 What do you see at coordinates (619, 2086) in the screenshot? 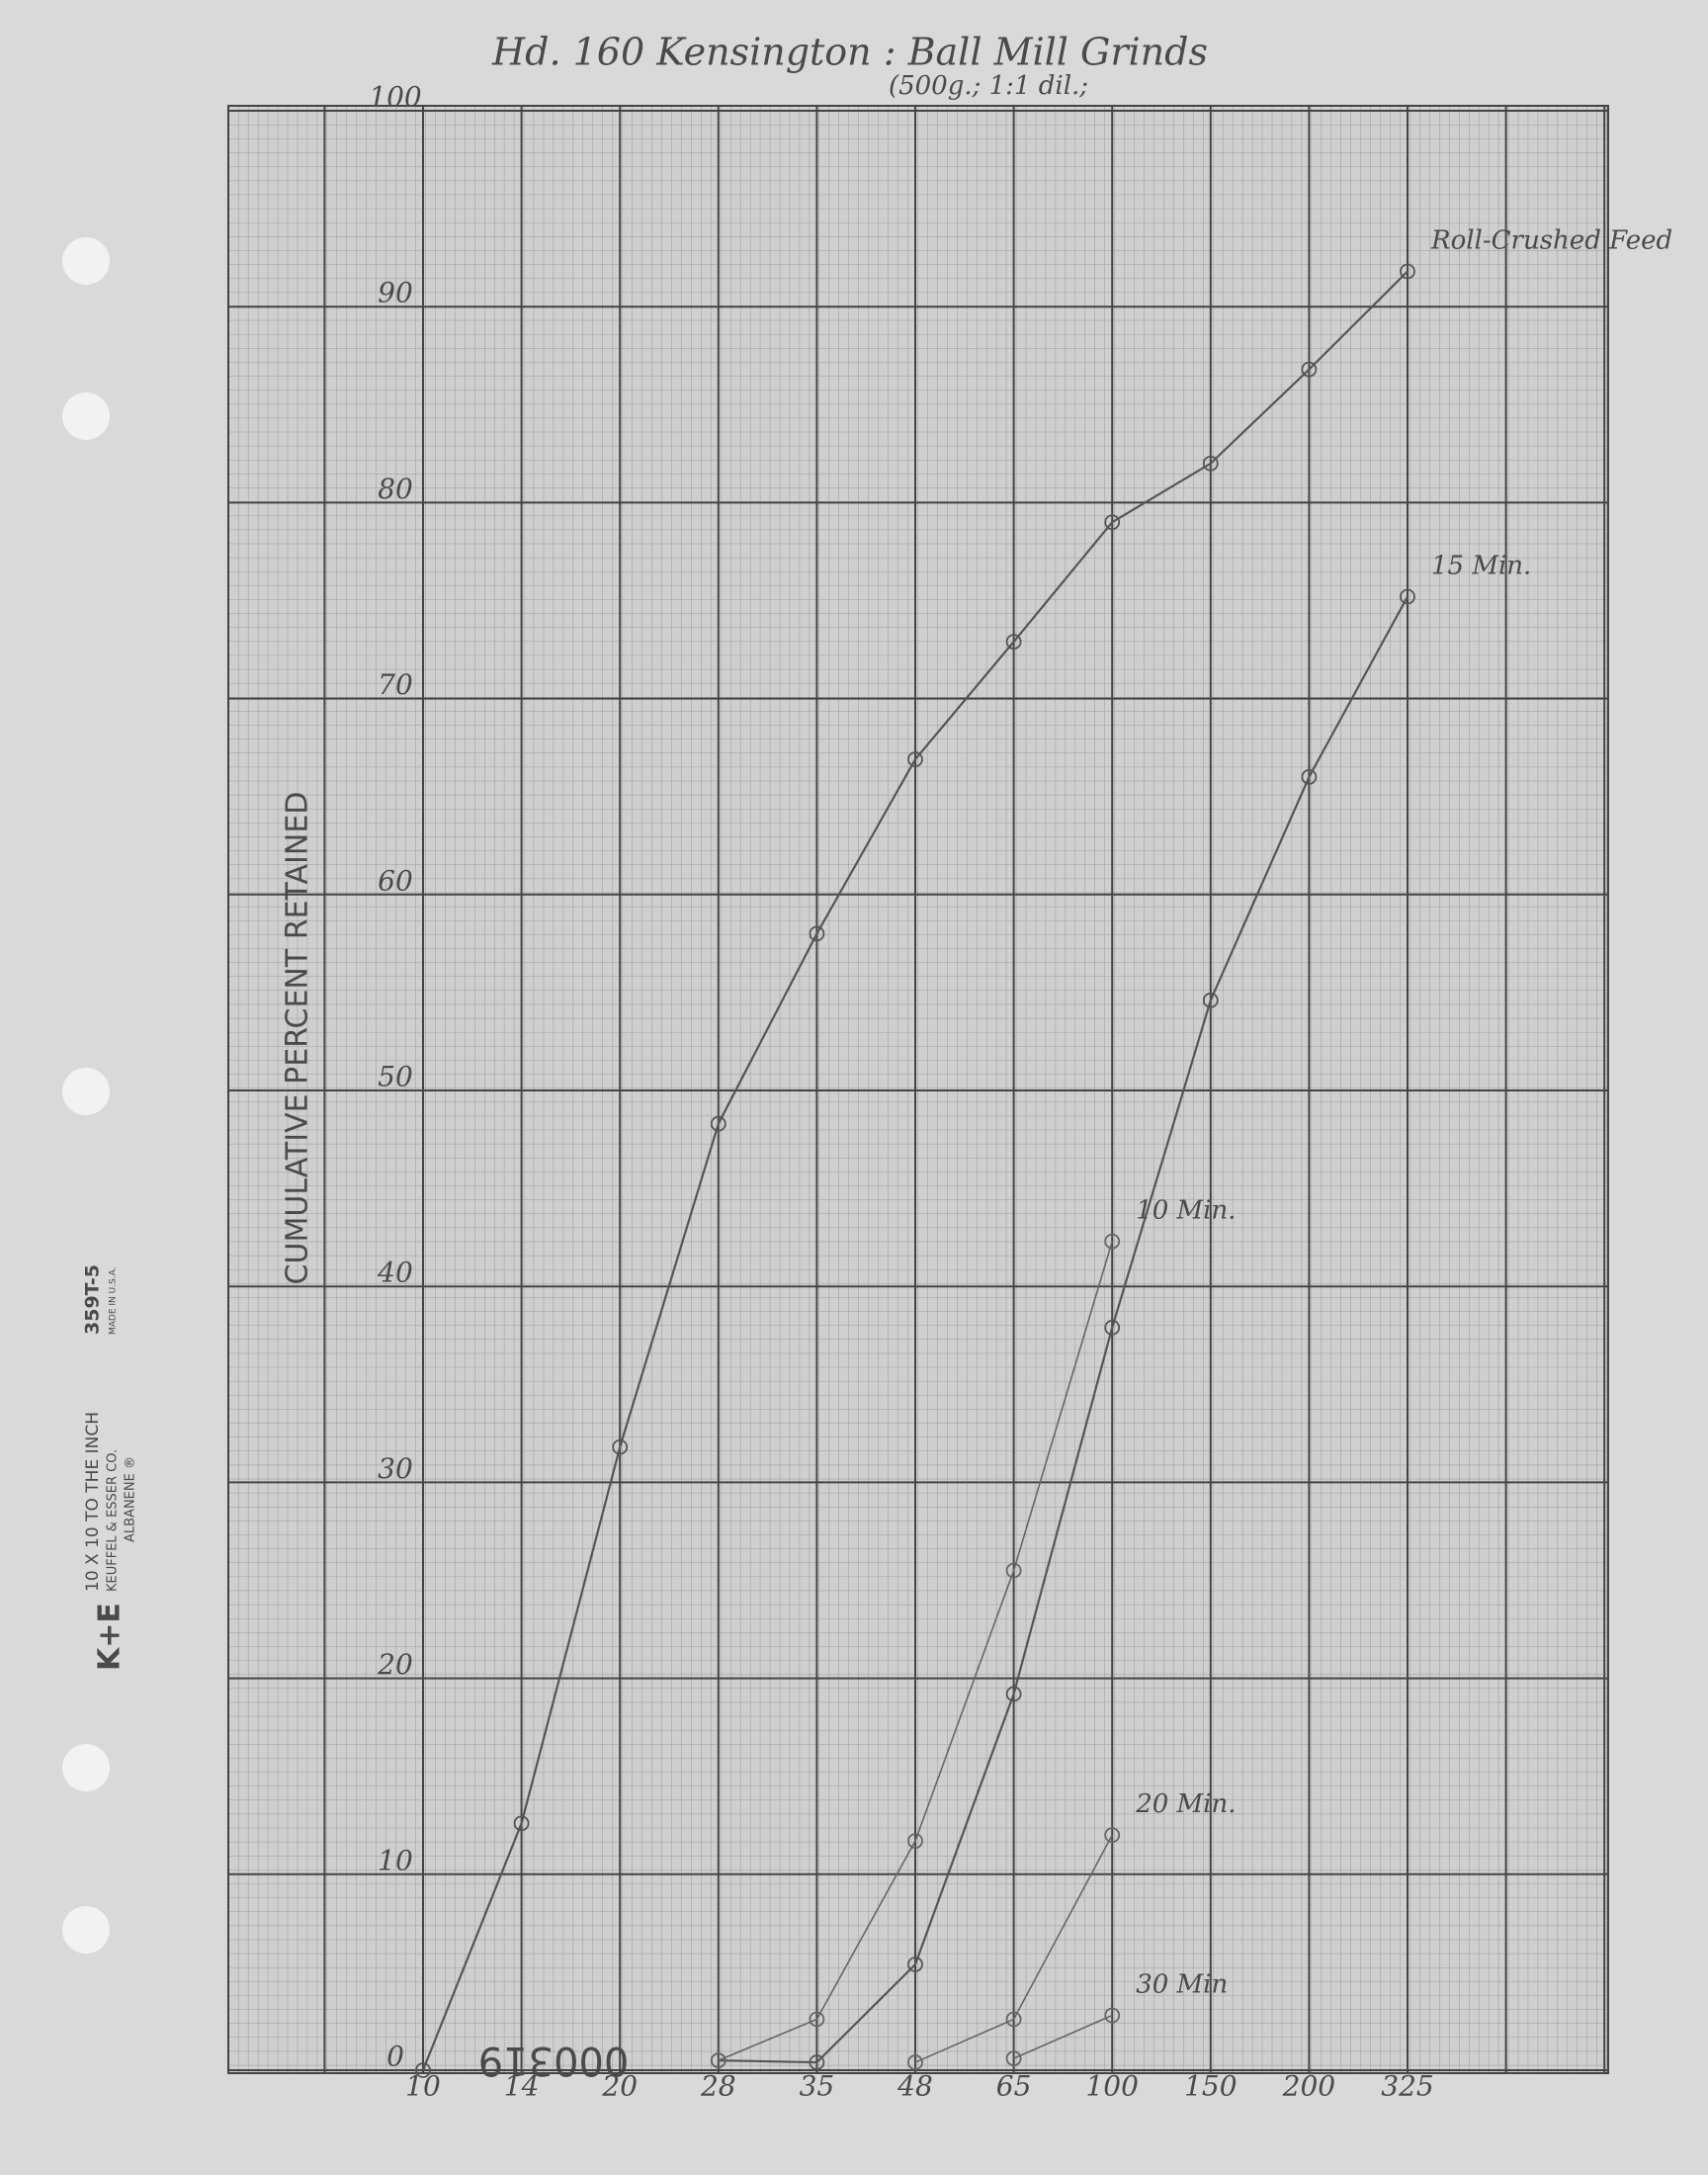
I see `x-tick-label: 20` at bounding box center [619, 2086].